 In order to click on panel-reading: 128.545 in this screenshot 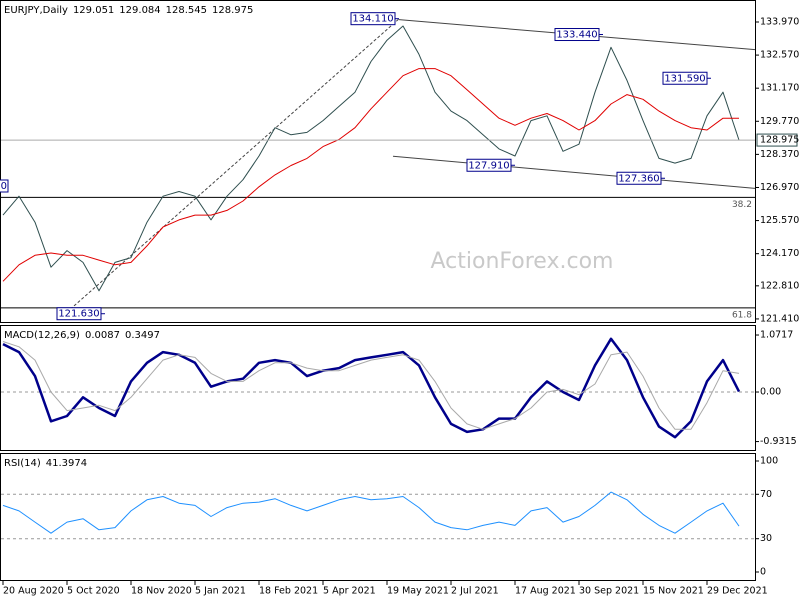, I will do `click(186, 10)`.